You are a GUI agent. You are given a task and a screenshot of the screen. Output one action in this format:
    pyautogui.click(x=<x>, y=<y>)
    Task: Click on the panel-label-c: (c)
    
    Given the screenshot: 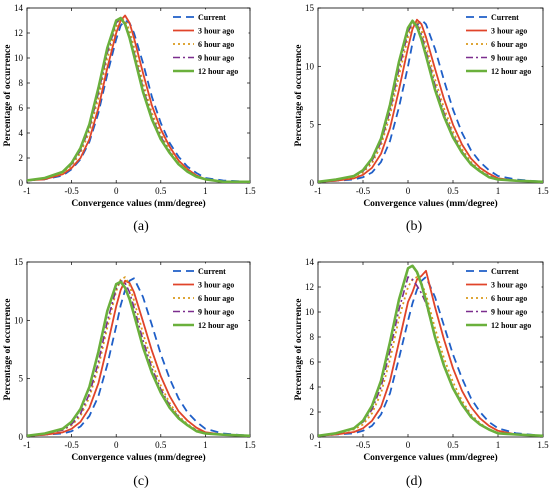 What is the action you would take?
    pyautogui.click(x=141, y=481)
    